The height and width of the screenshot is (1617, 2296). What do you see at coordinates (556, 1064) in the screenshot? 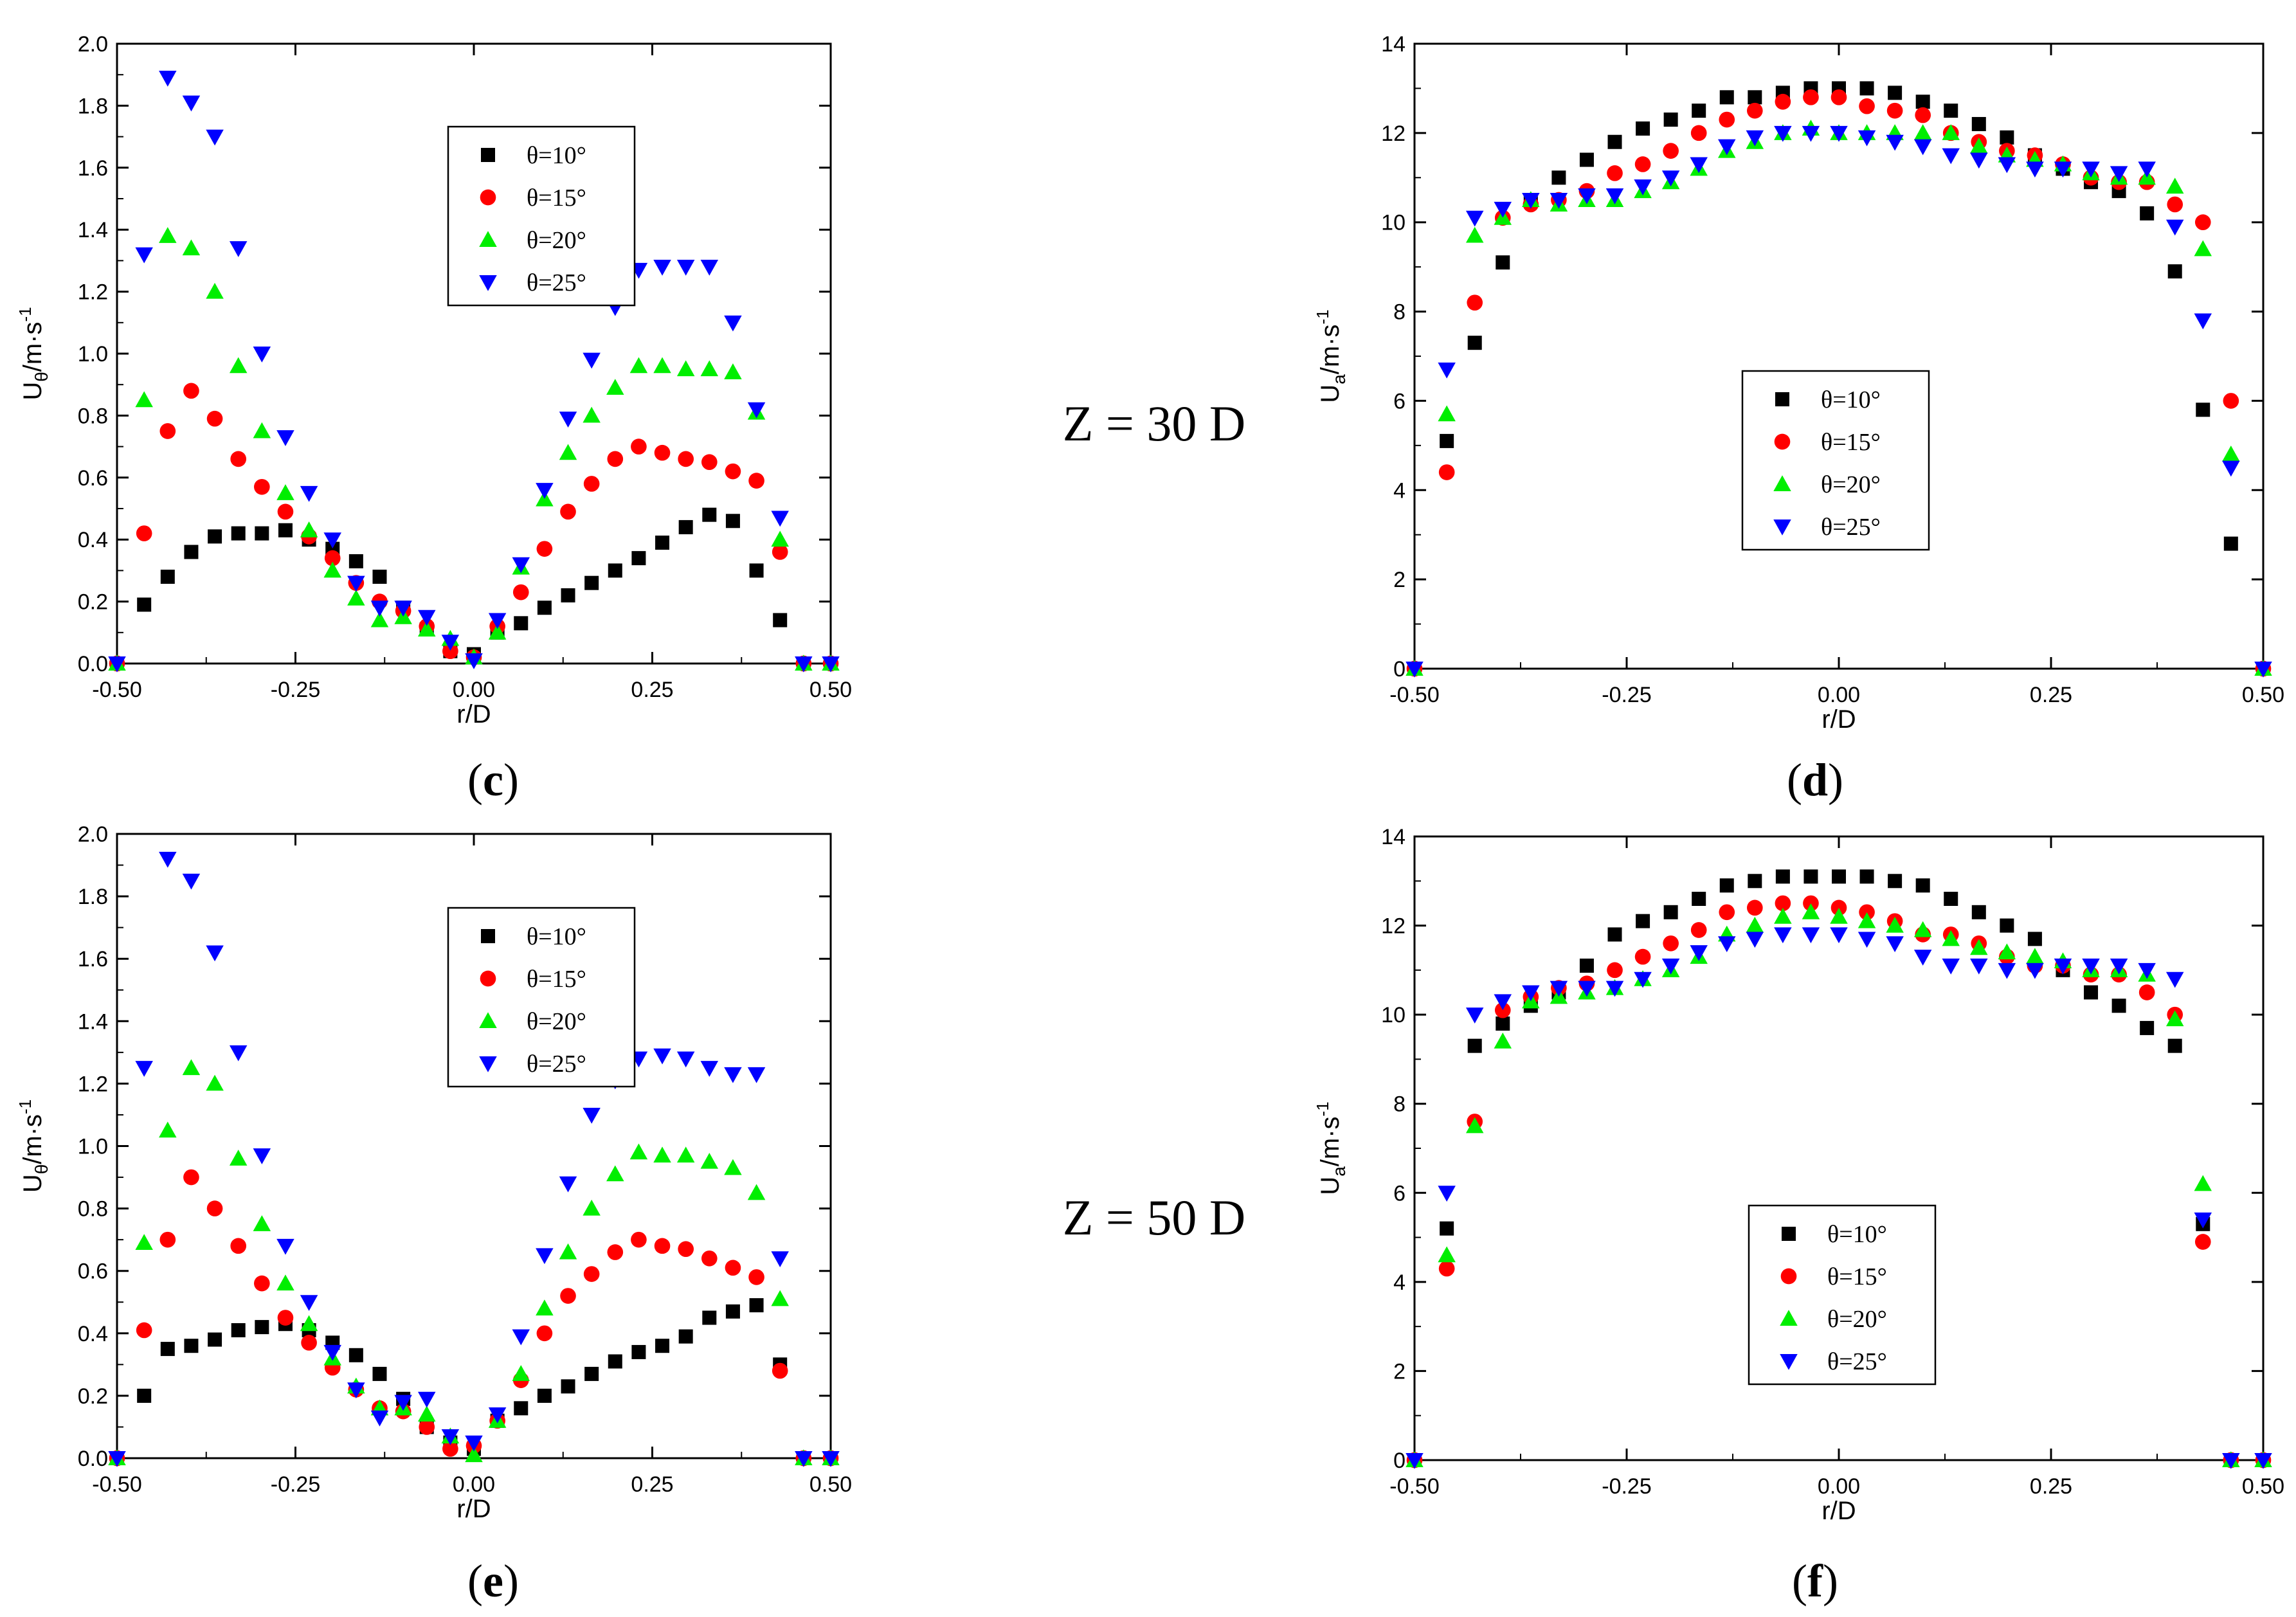
I see `legend-label-e-s3: θ=25°` at bounding box center [556, 1064].